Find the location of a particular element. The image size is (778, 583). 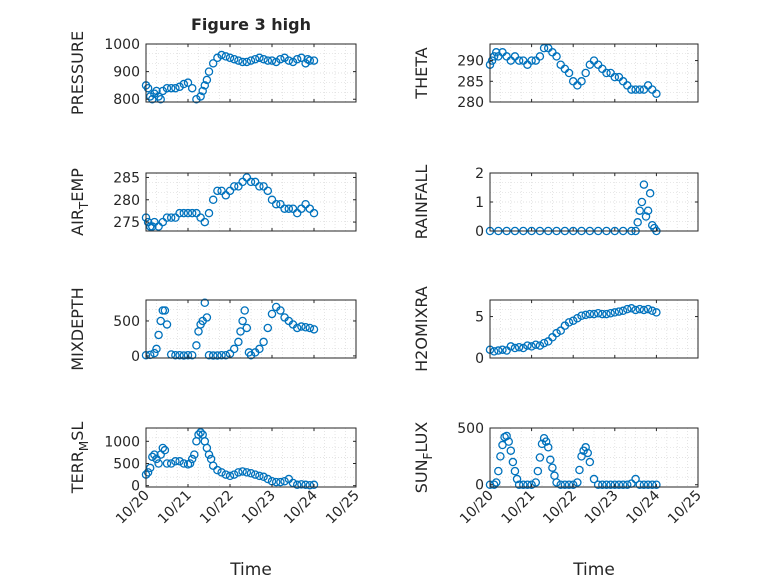

y-tick-label: 280 is located at coordinates (126, 201).